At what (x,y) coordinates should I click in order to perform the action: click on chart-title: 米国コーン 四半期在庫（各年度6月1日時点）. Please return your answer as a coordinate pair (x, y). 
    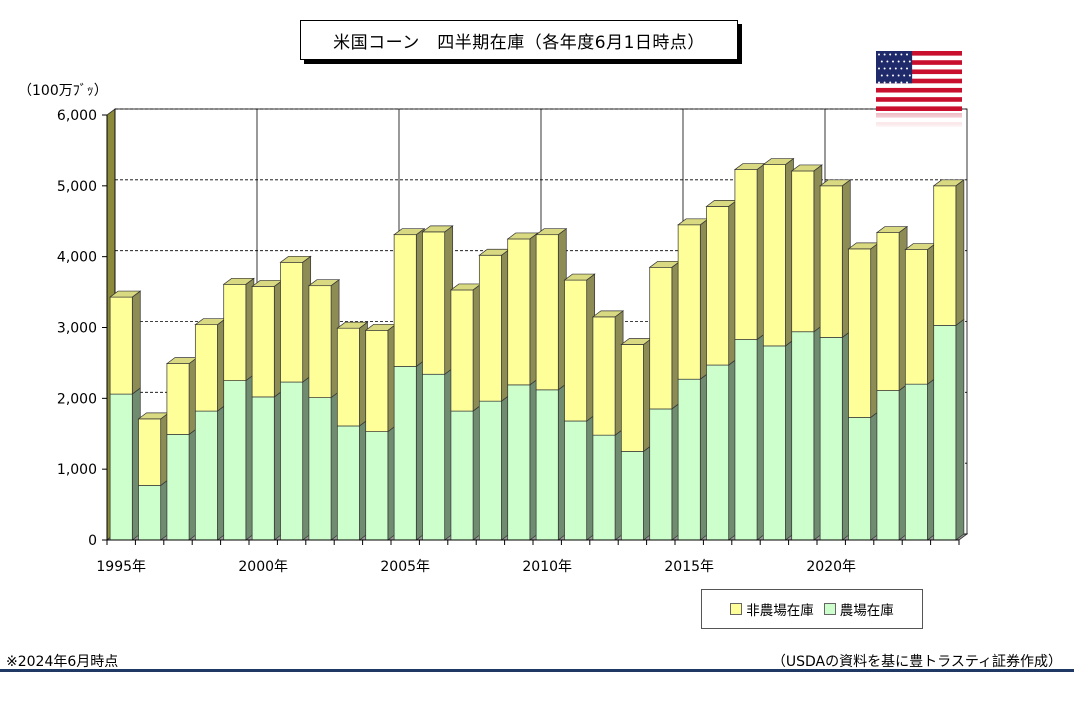
    Looking at the image, I should click on (519, 40).